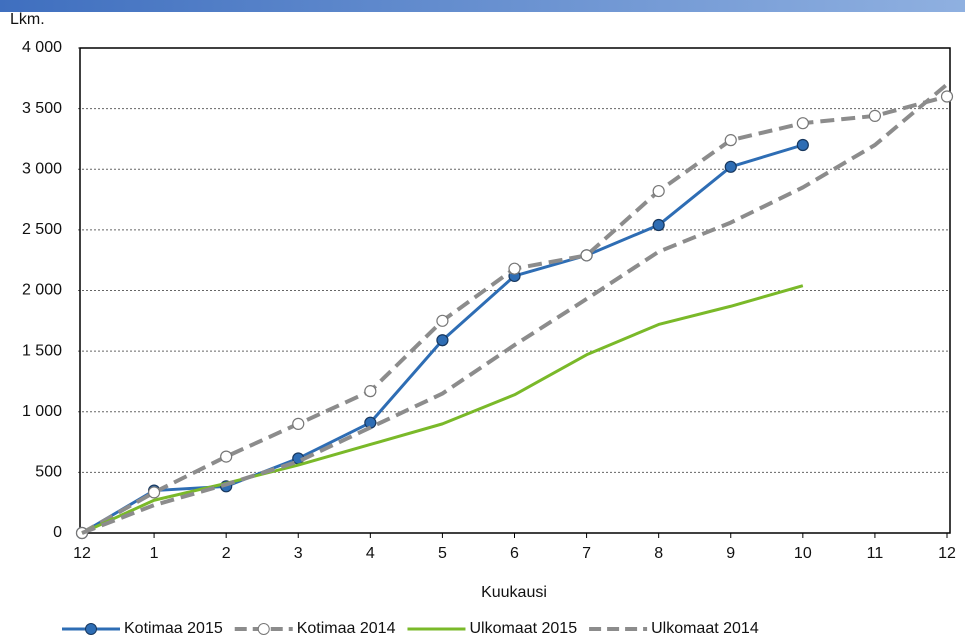 This screenshot has width=965, height=639. I want to click on y-tick-label: 500, so click(48, 472).